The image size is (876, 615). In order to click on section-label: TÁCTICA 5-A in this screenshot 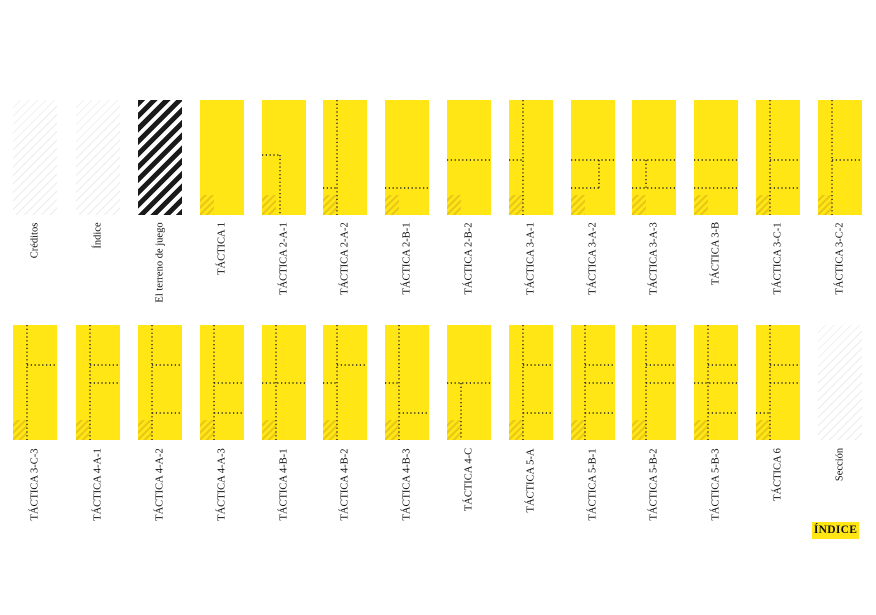, I will do `click(531, 480)`.